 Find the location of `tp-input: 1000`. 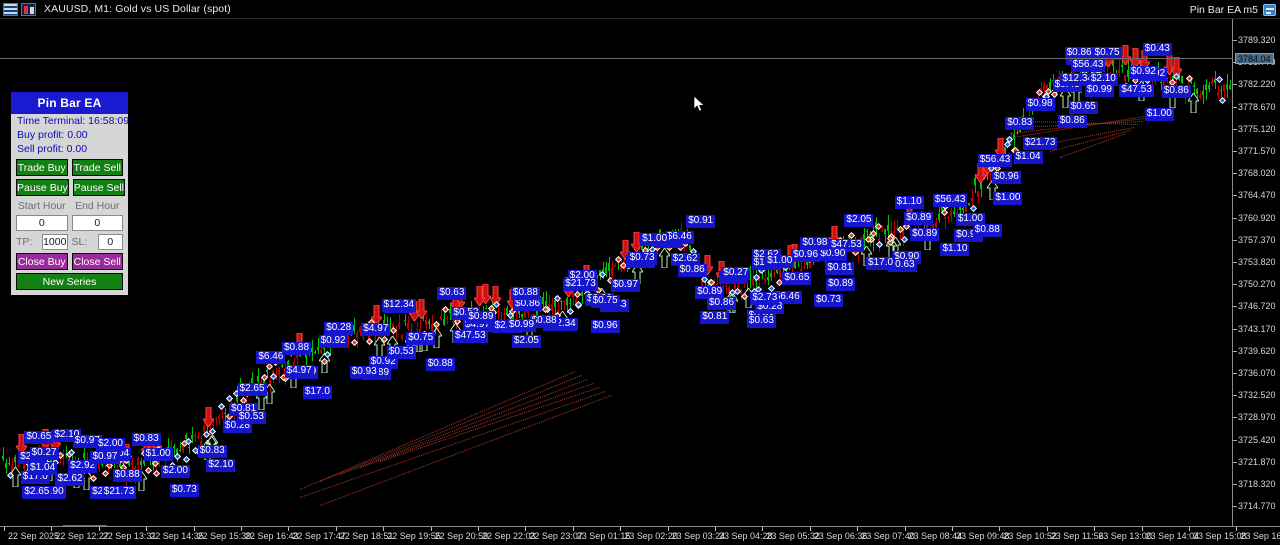

tp-input: 1000 is located at coordinates (55, 242).